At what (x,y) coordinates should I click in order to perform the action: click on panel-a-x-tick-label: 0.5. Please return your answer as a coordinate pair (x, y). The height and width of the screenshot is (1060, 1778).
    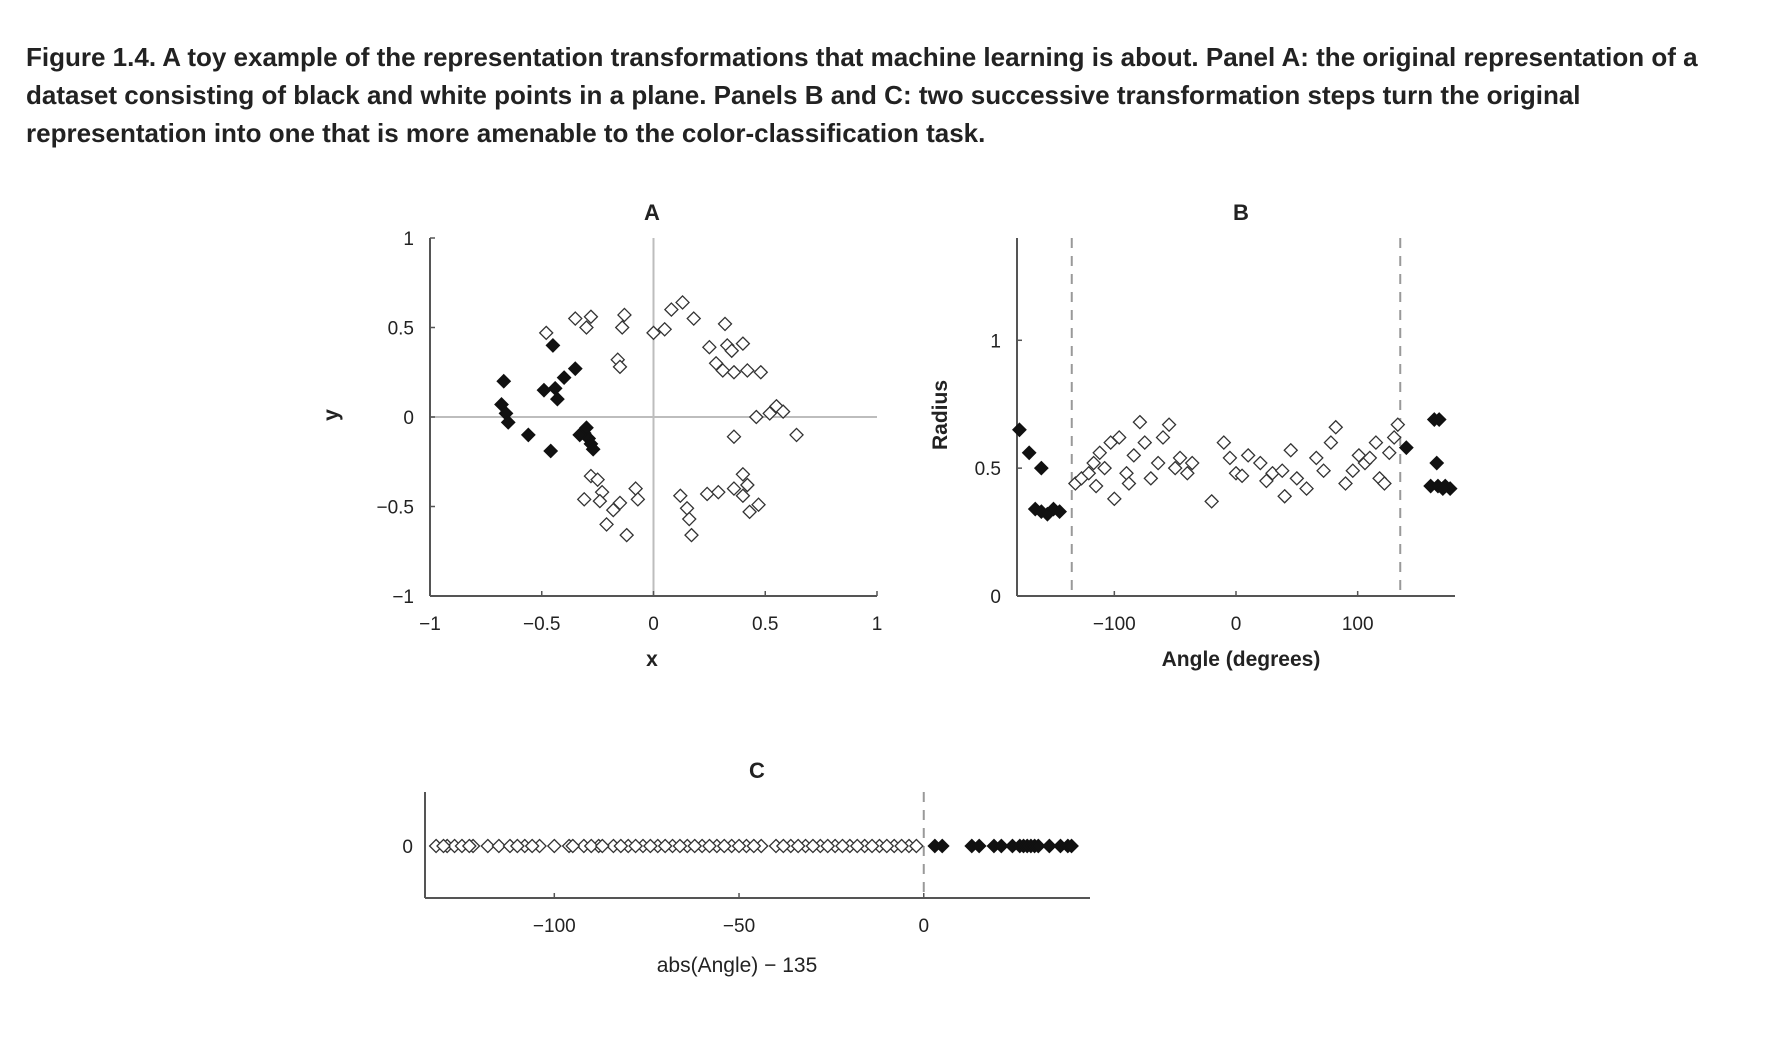
    Looking at the image, I should click on (765, 624).